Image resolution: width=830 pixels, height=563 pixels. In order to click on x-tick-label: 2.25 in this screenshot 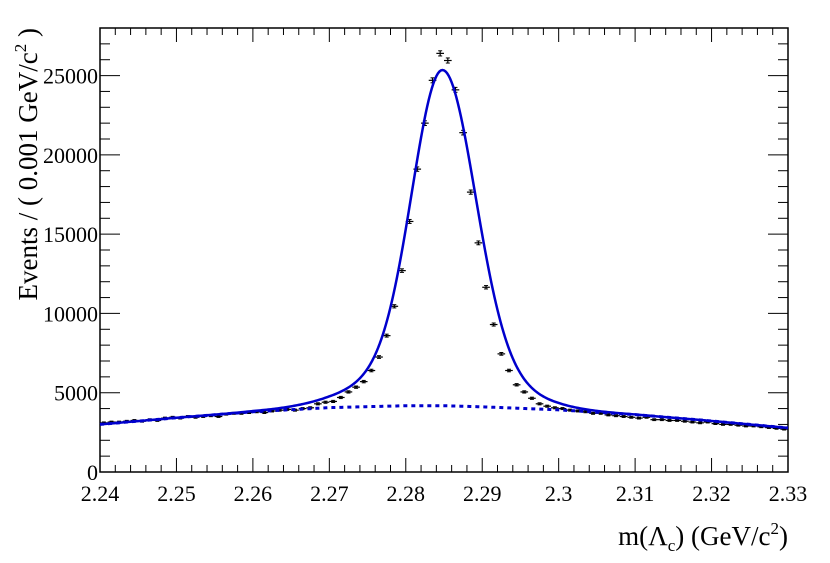, I will do `click(176, 493)`.